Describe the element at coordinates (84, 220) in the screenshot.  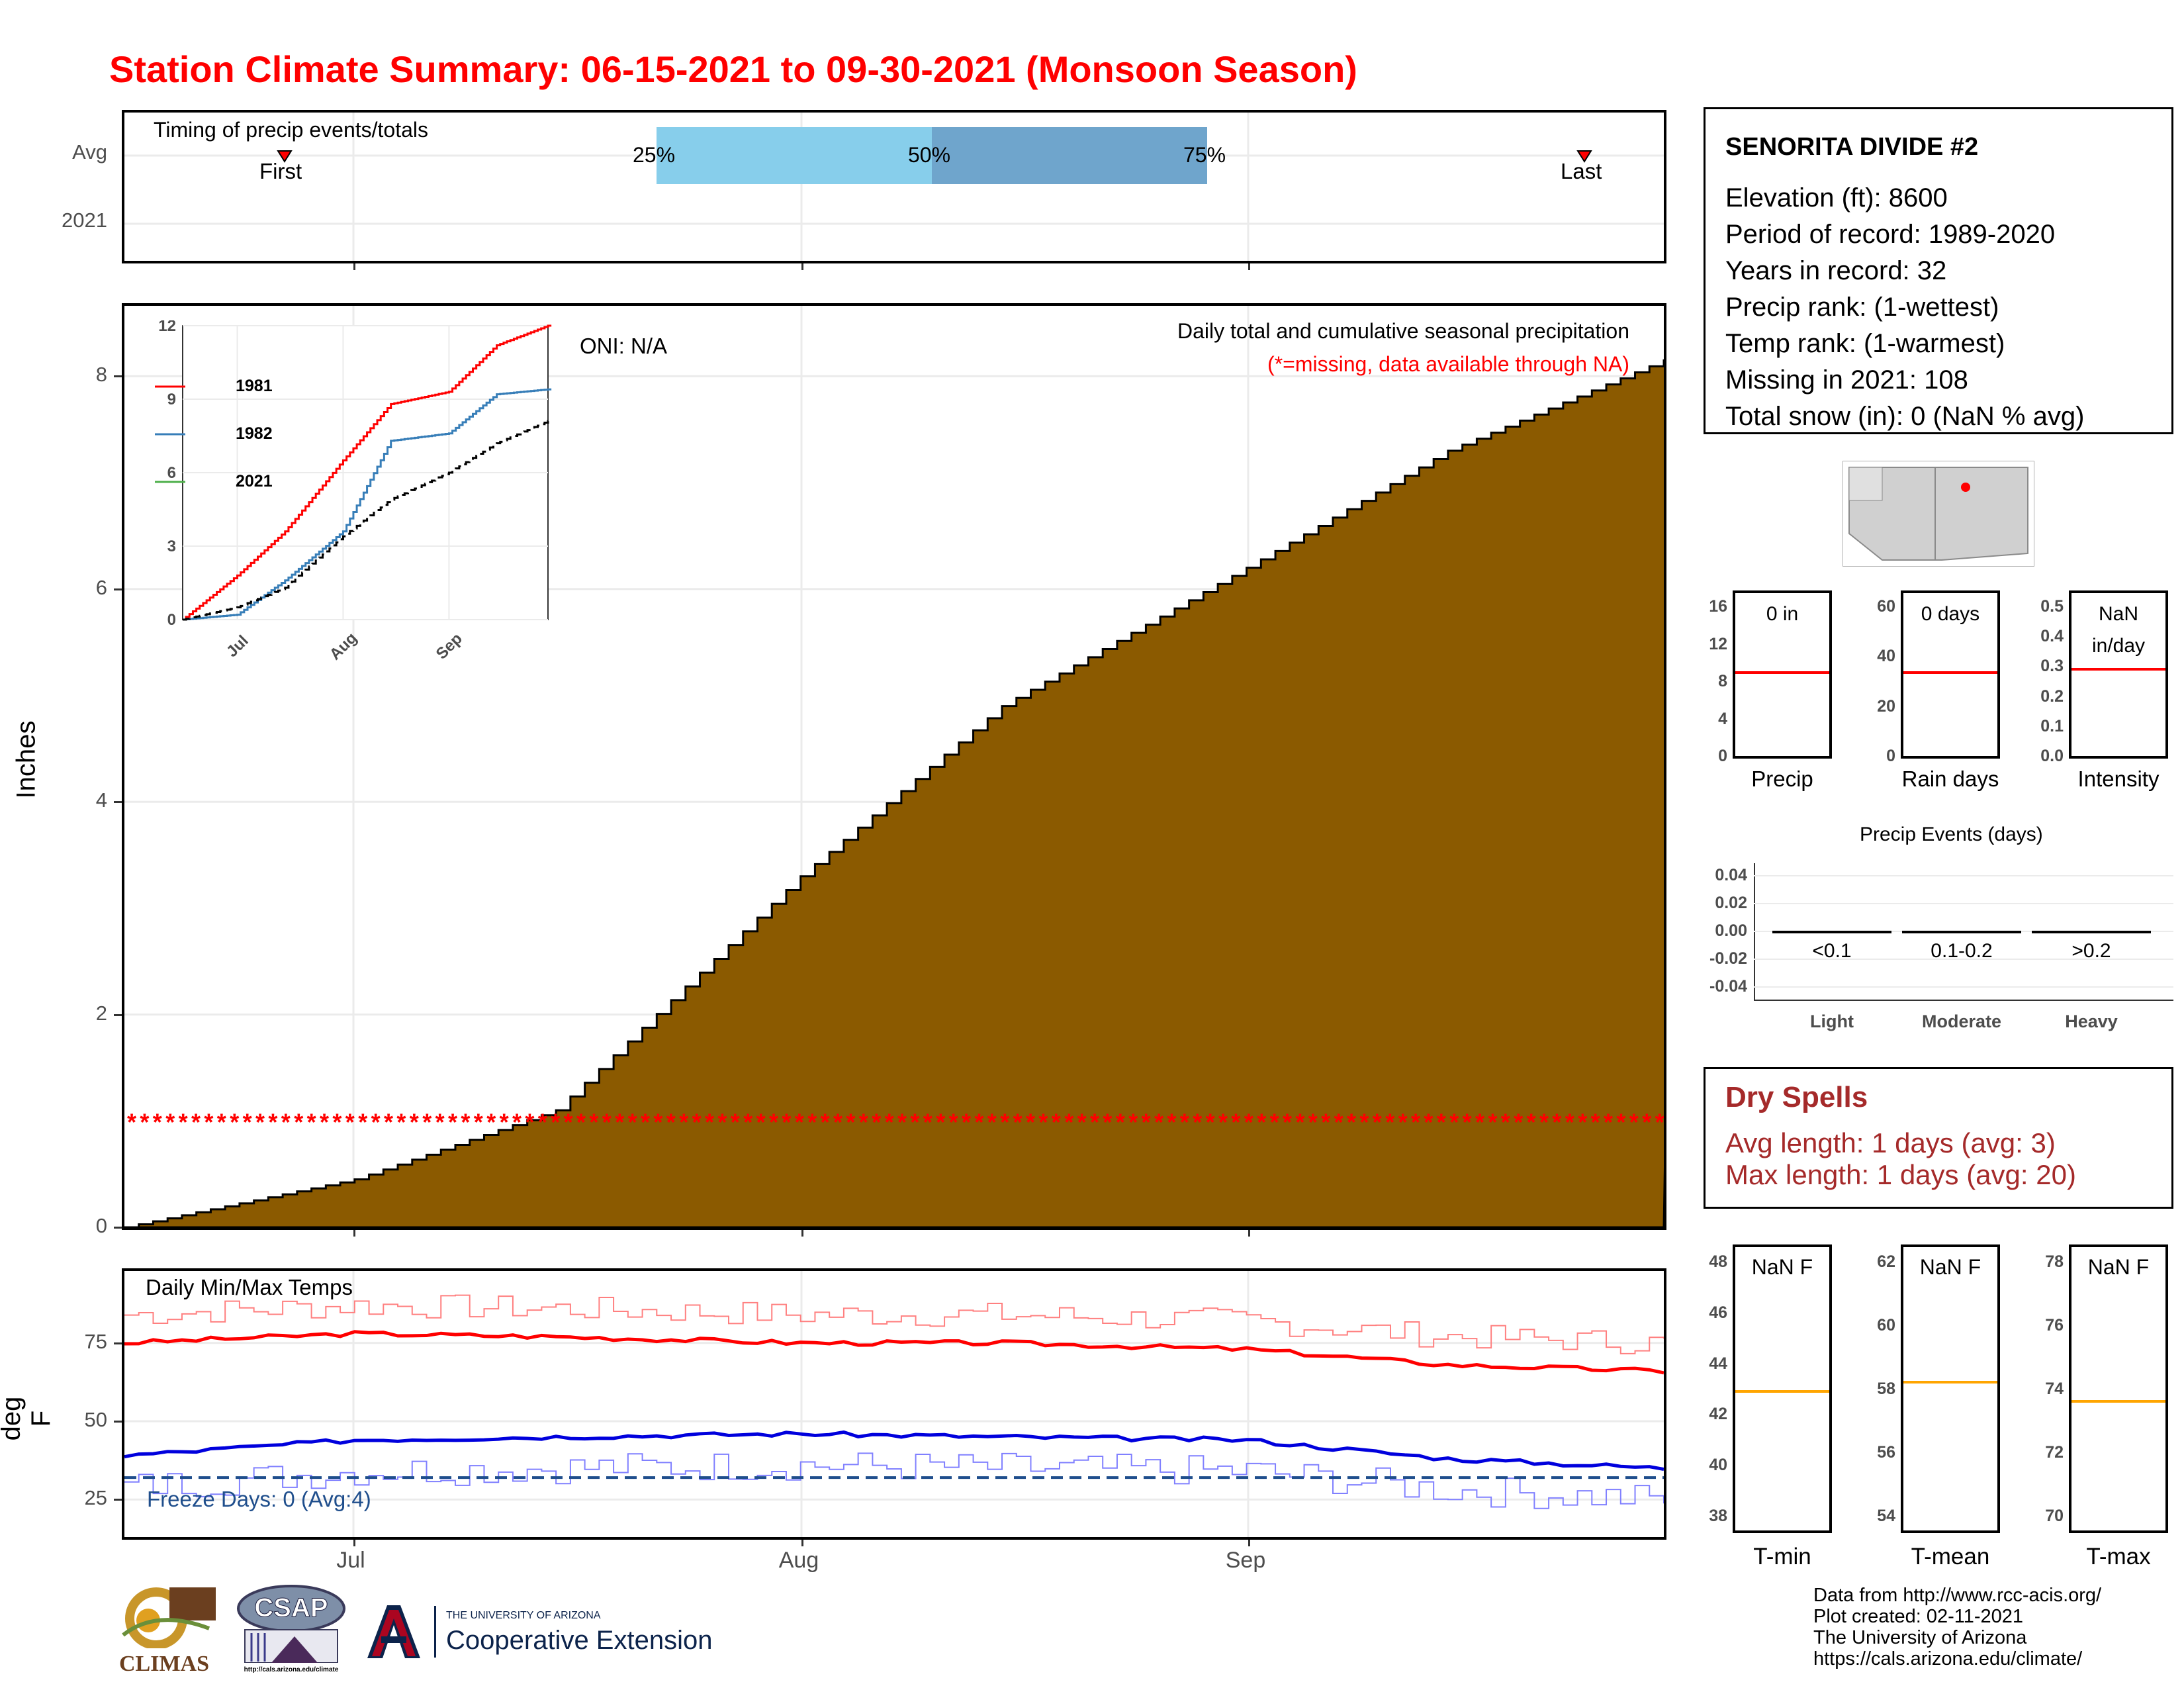
I see `timing-ylabel-2021: 2021` at that location.